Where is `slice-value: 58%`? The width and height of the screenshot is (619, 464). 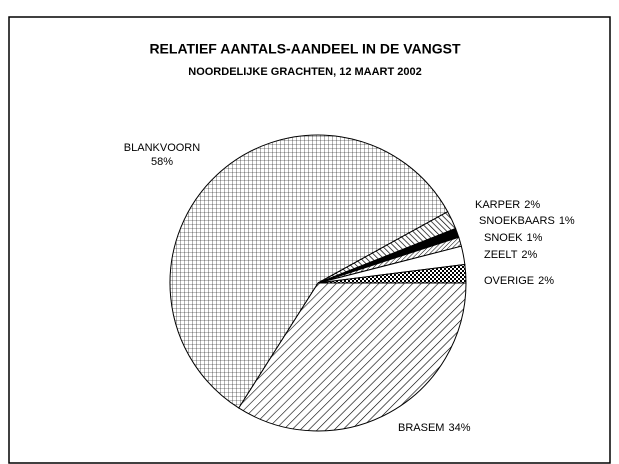
slice-value: 58% is located at coordinates (162, 162).